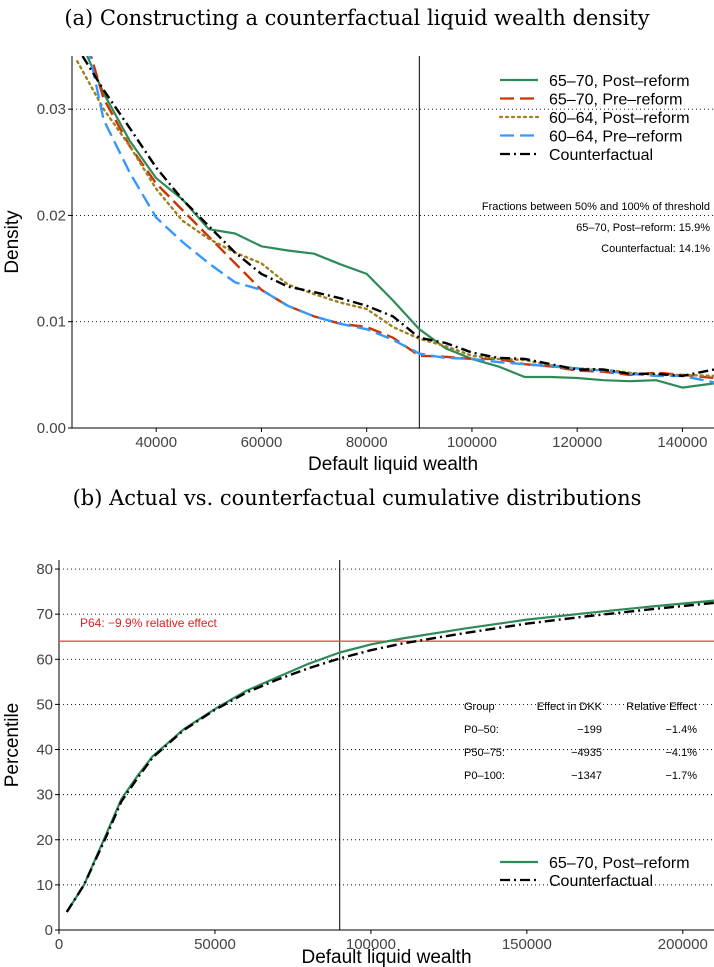  What do you see at coordinates (570, 707) in the screenshot?
I see `table-header: Effect in DKK` at bounding box center [570, 707].